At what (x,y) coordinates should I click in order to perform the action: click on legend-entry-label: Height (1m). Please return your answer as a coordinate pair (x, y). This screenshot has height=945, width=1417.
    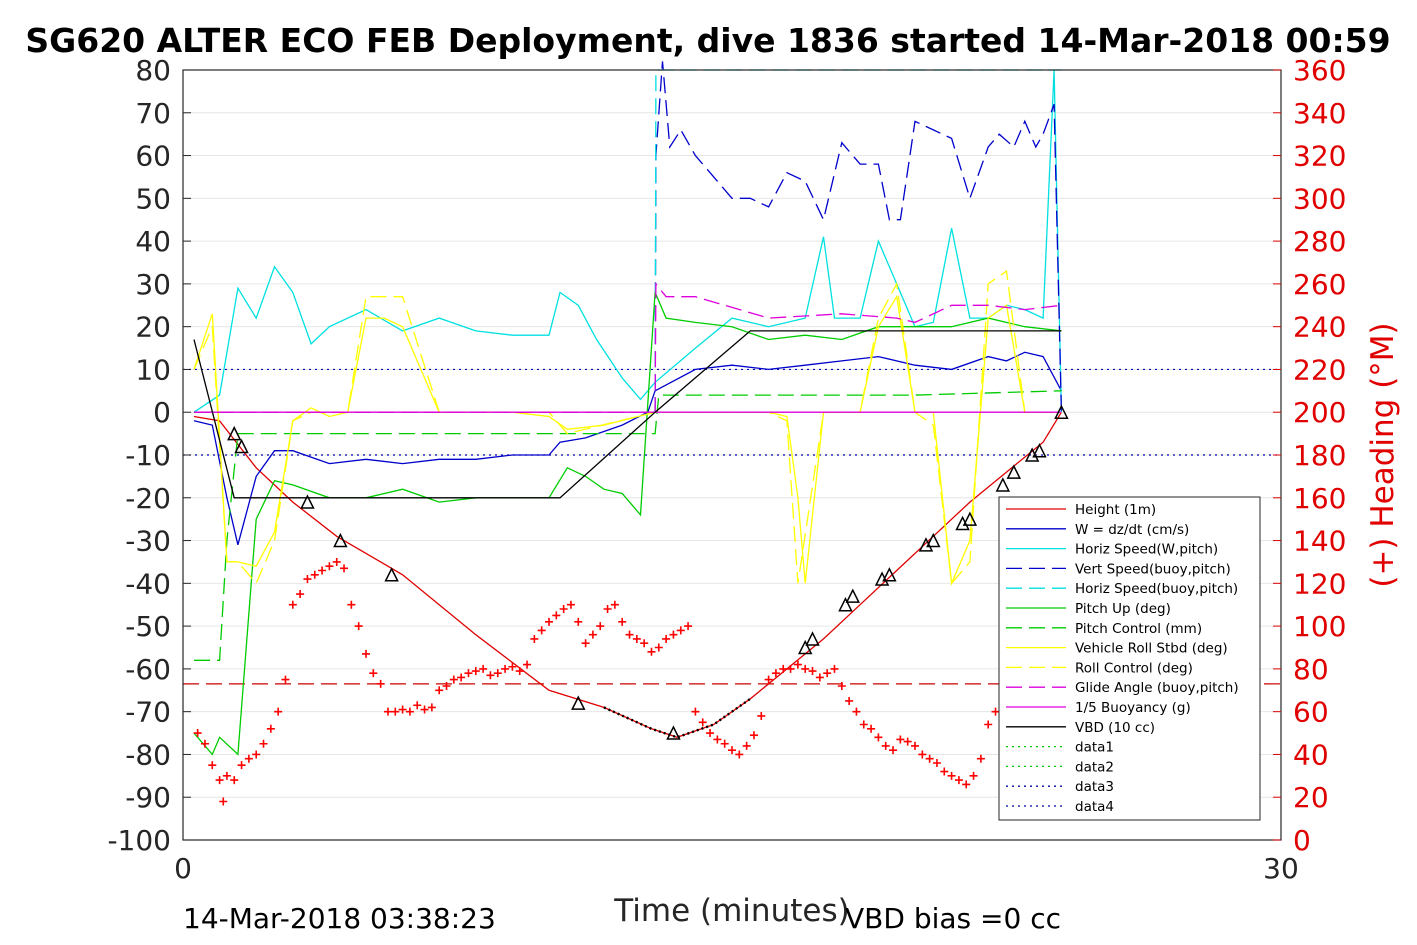
    Looking at the image, I should click on (1115, 510).